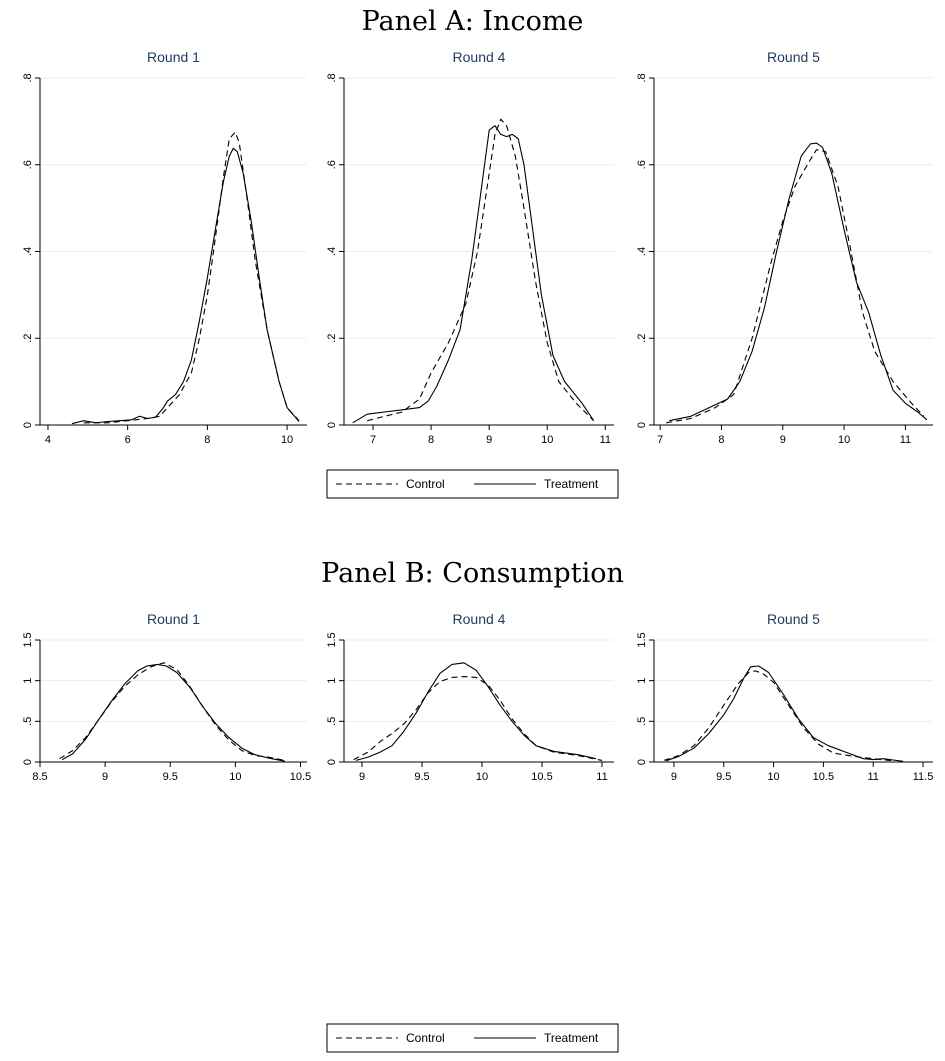 The width and height of the screenshot is (945, 1061). I want to click on panel-b-title: Panel B: Consumption, so click(472, 573).